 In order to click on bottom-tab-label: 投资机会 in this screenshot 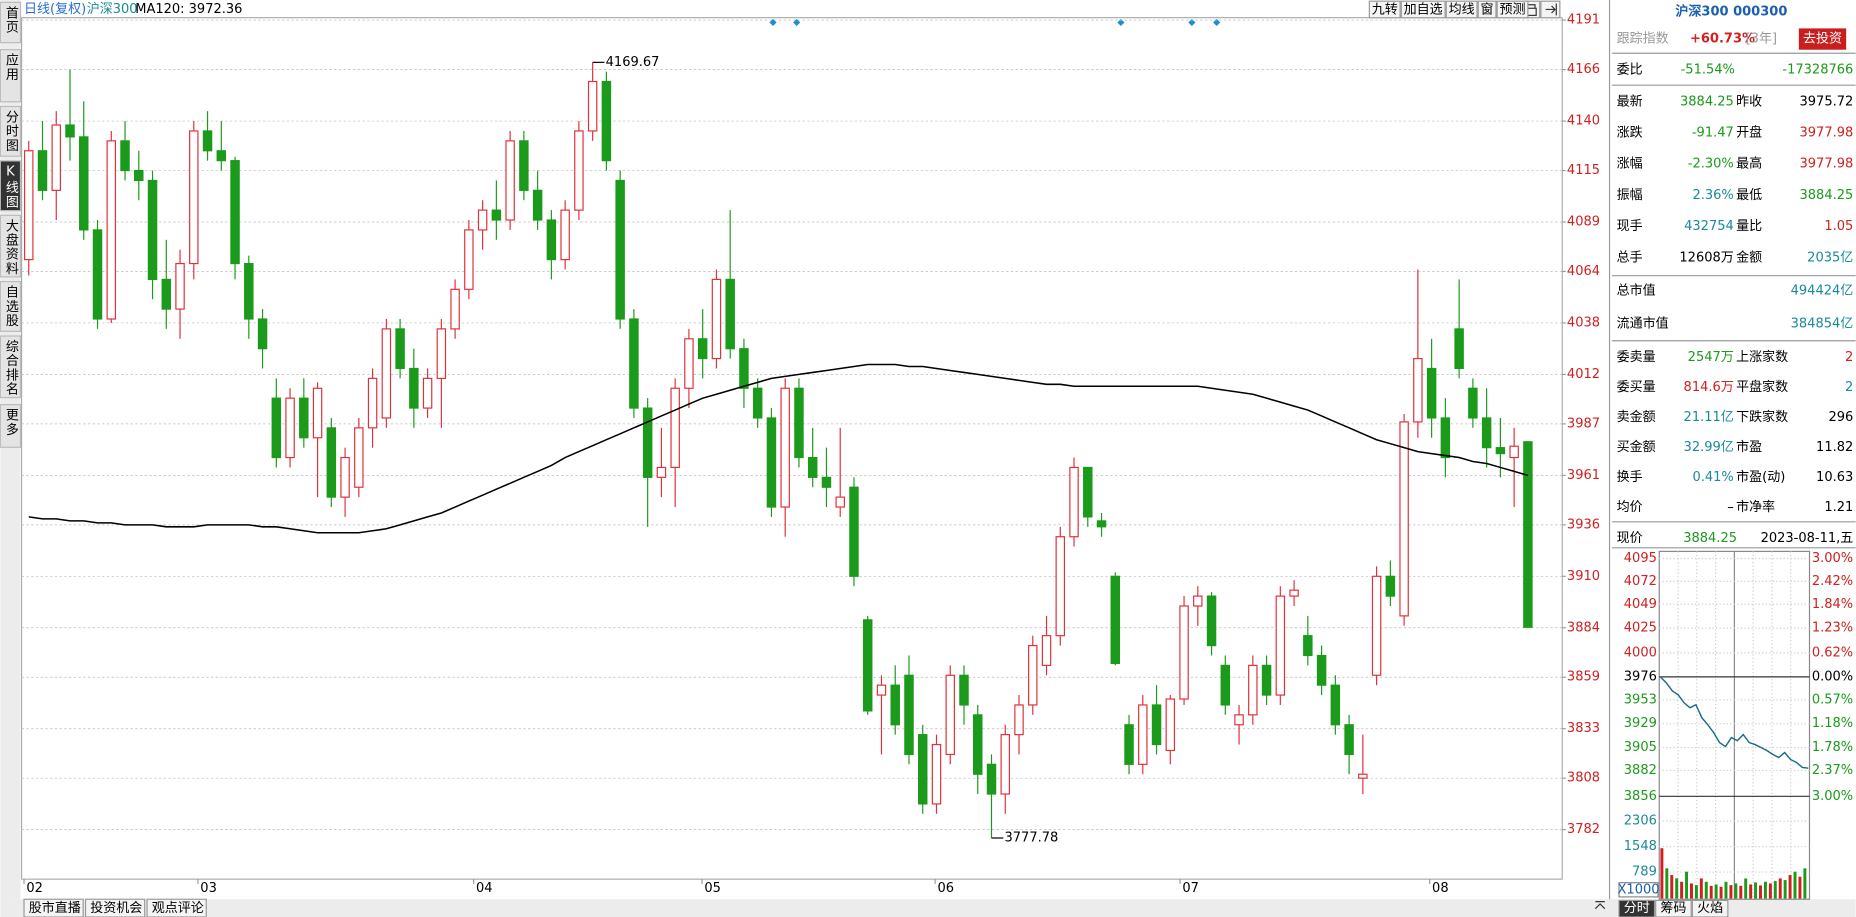, I will do `click(116, 908)`.